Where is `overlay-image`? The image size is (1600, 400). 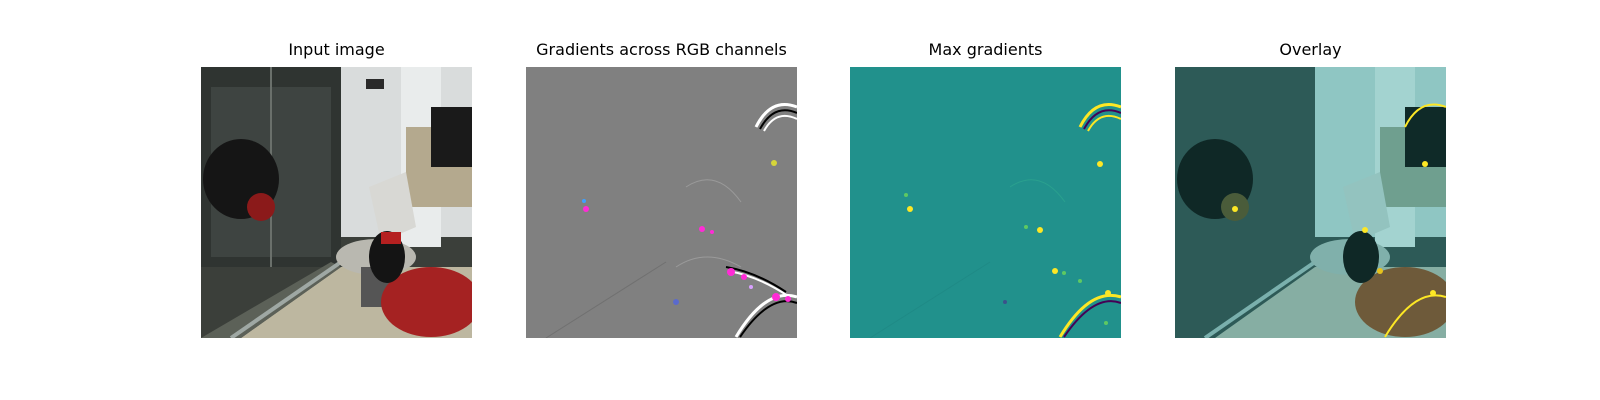 overlay-image is located at coordinates (1310, 202).